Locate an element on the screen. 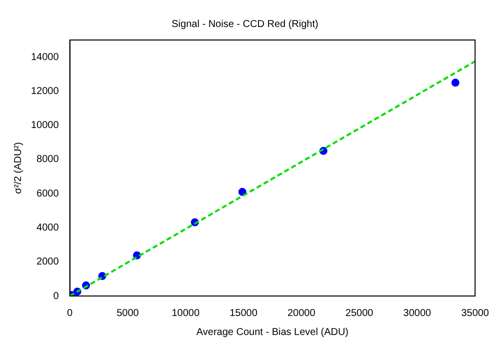  chart-title: Signal - Noise - CCD Red (Right) is located at coordinates (245, 24).